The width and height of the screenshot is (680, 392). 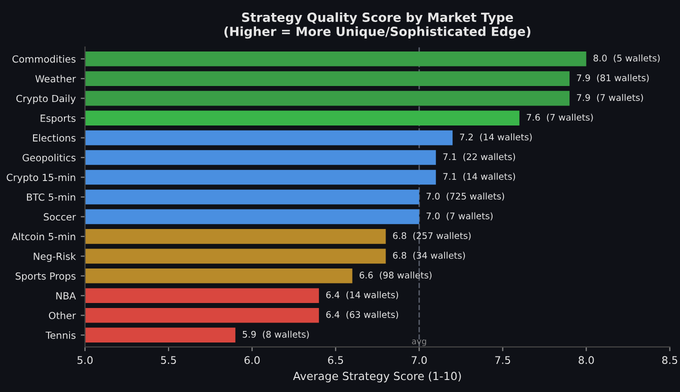 I want to click on x-tick-label: 6.0, so click(x=252, y=360).